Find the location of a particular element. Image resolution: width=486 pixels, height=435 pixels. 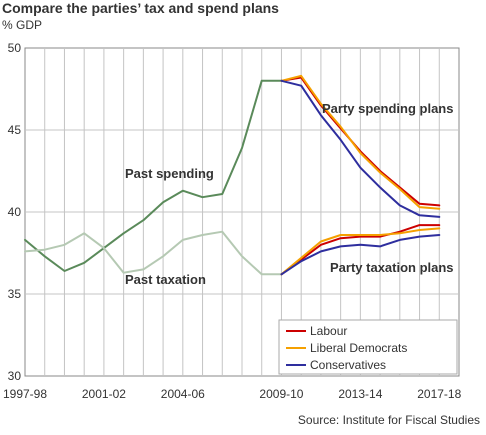

series-line-liberal-democrats-taxation is located at coordinates (360, 251).